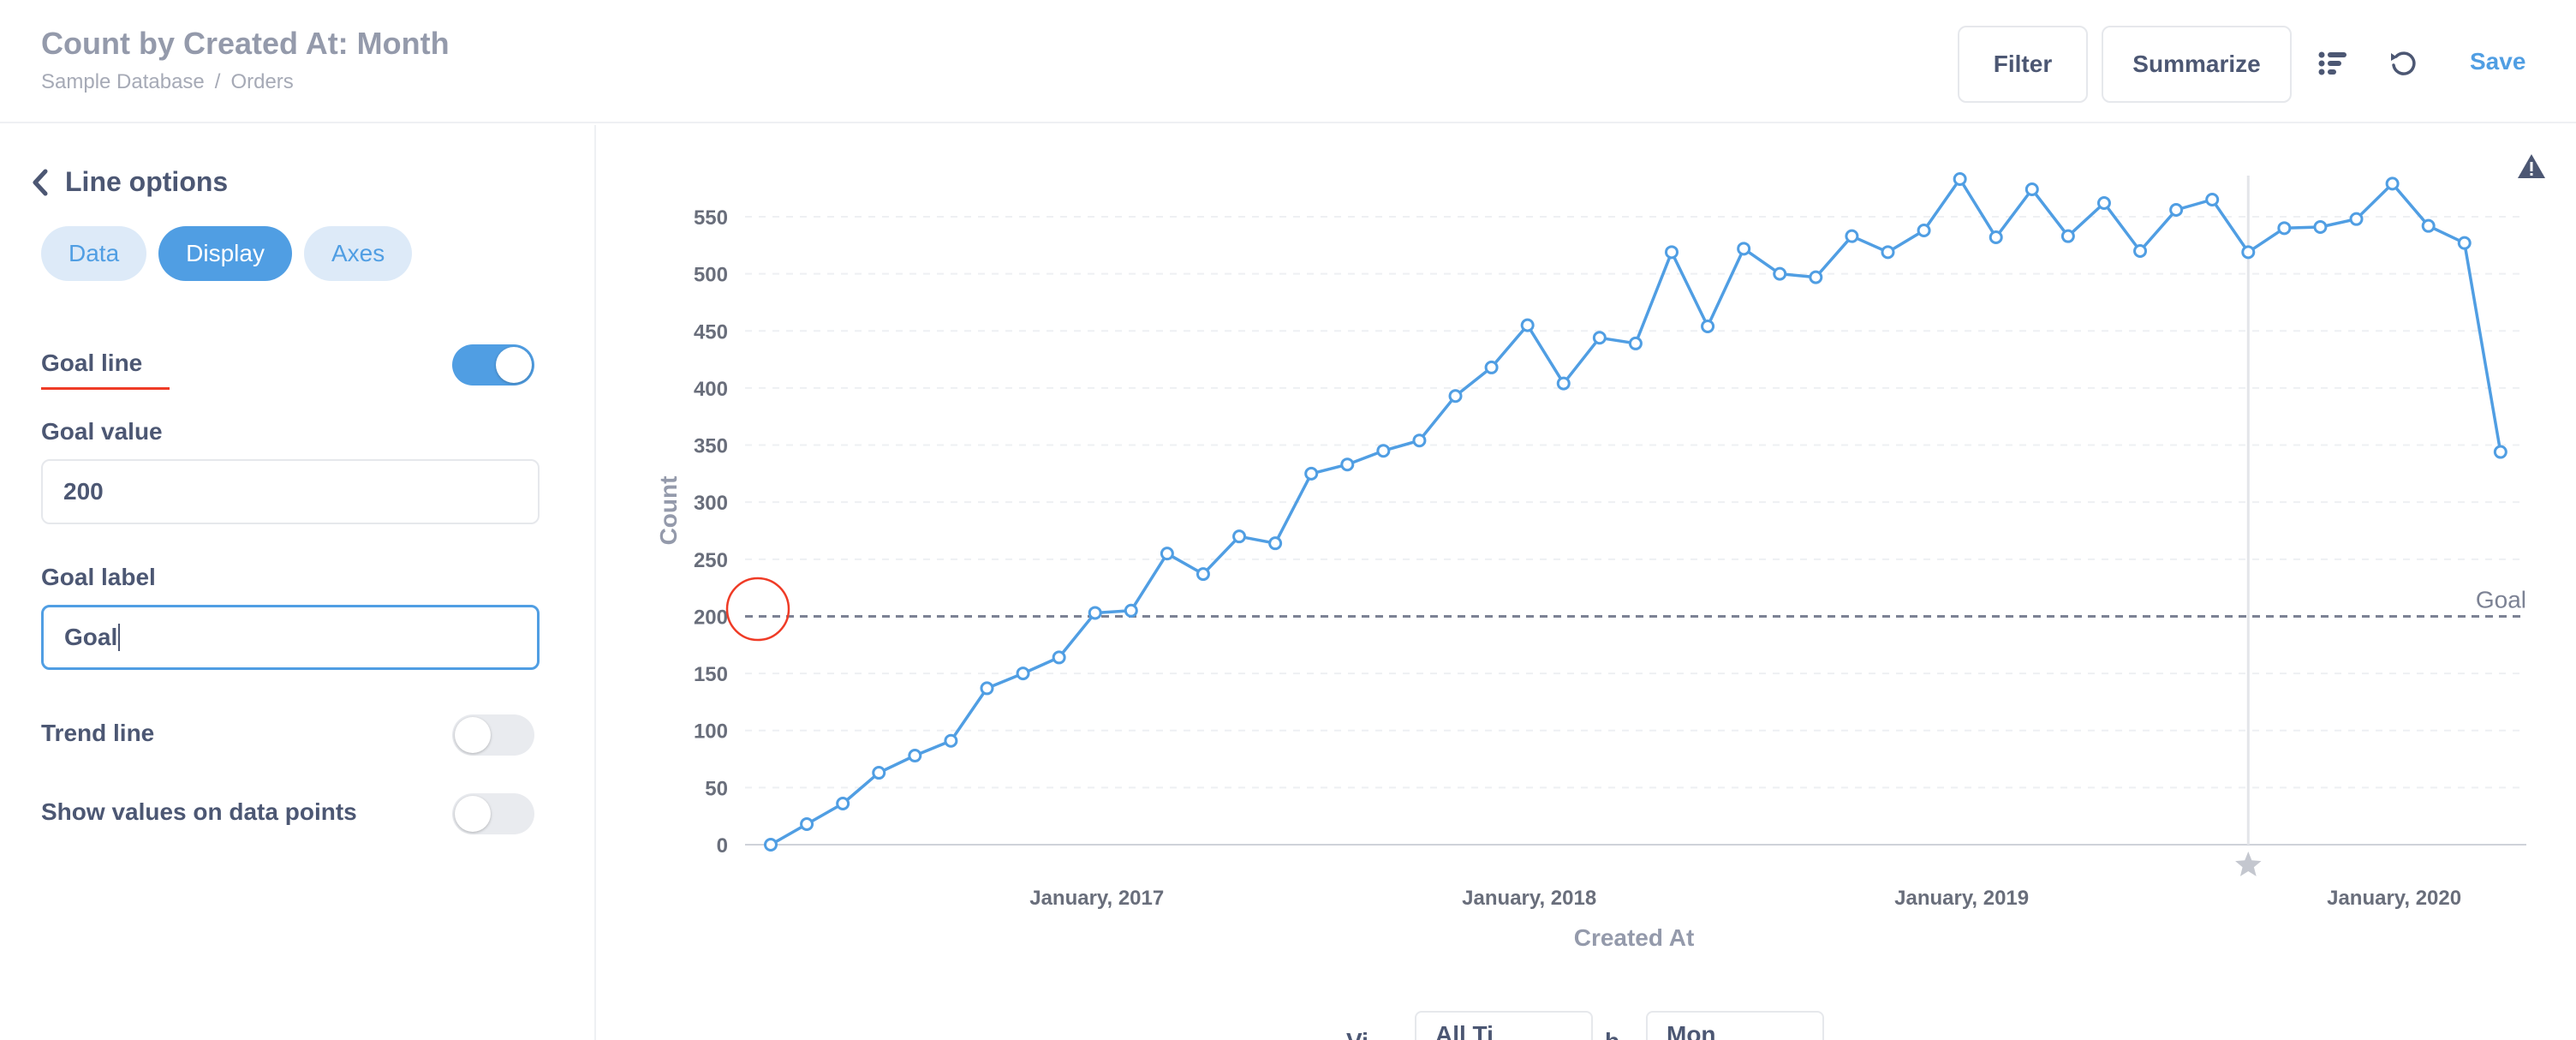 The image size is (2576, 1040). Describe the element at coordinates (1612, 1034) in the screenshot. I see `footer-by-text: b` at that location.